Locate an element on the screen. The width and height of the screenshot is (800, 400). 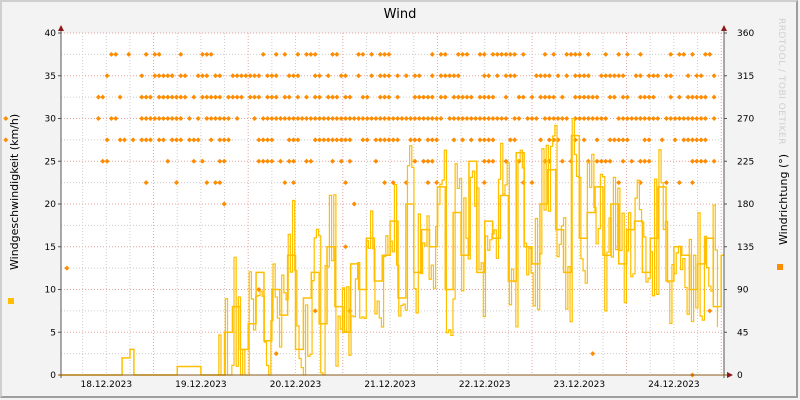
x-tick-label: 20.12.2023 is located at coordinates (296, 385).